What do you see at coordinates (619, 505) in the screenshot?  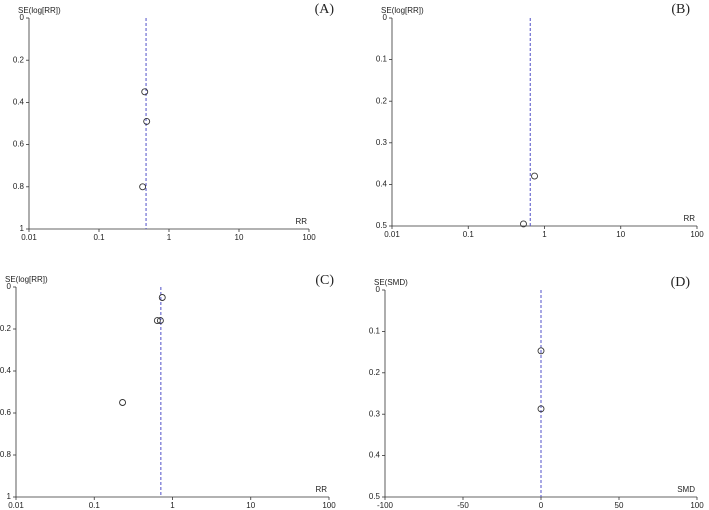 I see `x-tick-label: 50` at bounding box center [619, 505].